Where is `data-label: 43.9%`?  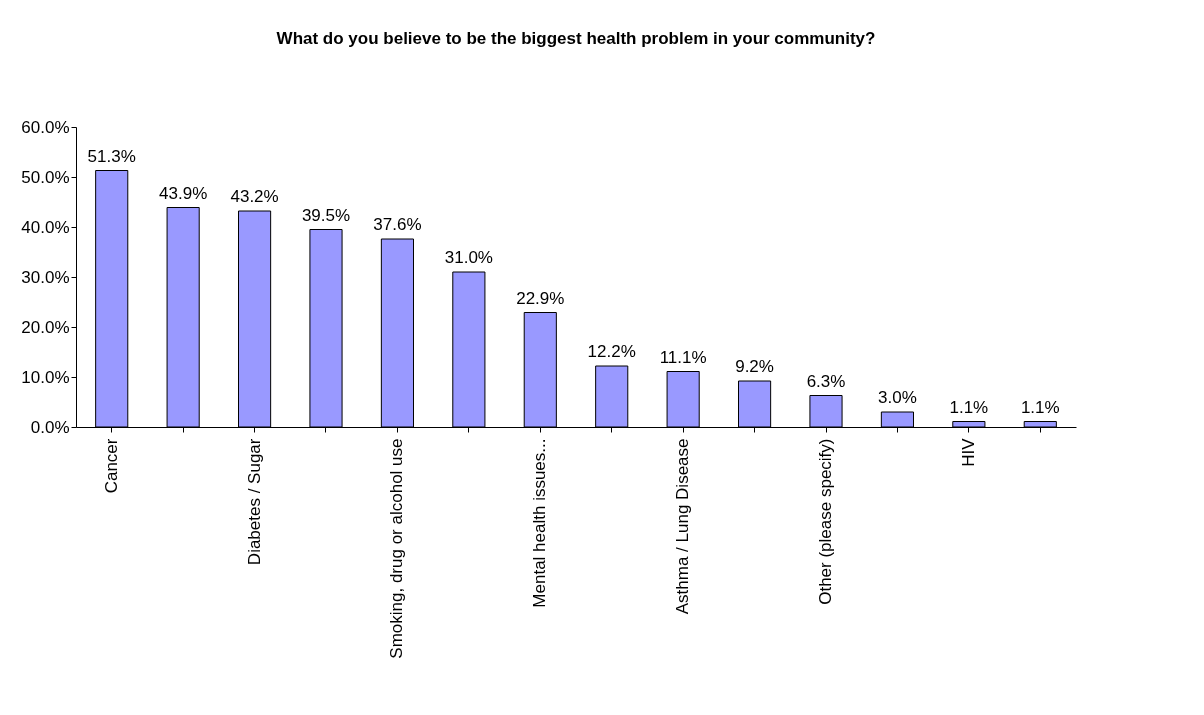 data-label: 43.9% is located at coordinates (183, 193).